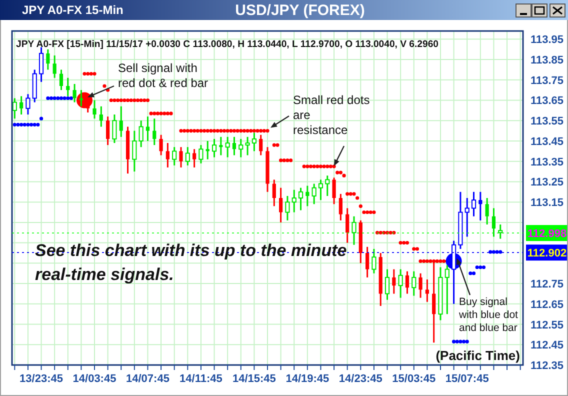 The height and width of the screenshot is (396, 568). What do you see at coordinates (360, 379) in the screenshot?
I see `x-tick-label: 14/23:45` at bounding box center [360, 379].